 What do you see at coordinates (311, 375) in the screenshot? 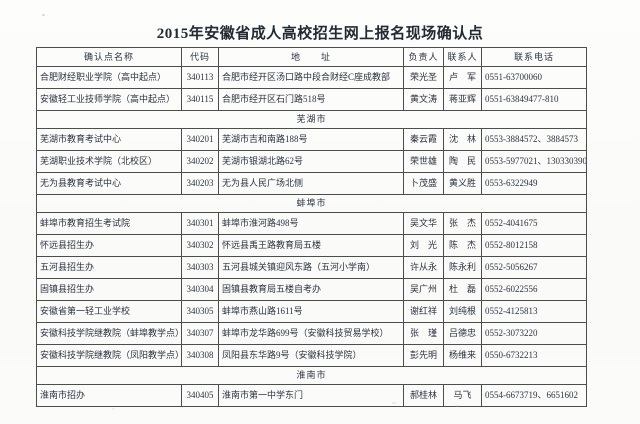
I see `city-section-label: 淮南市` at bounding box center [311, 375].